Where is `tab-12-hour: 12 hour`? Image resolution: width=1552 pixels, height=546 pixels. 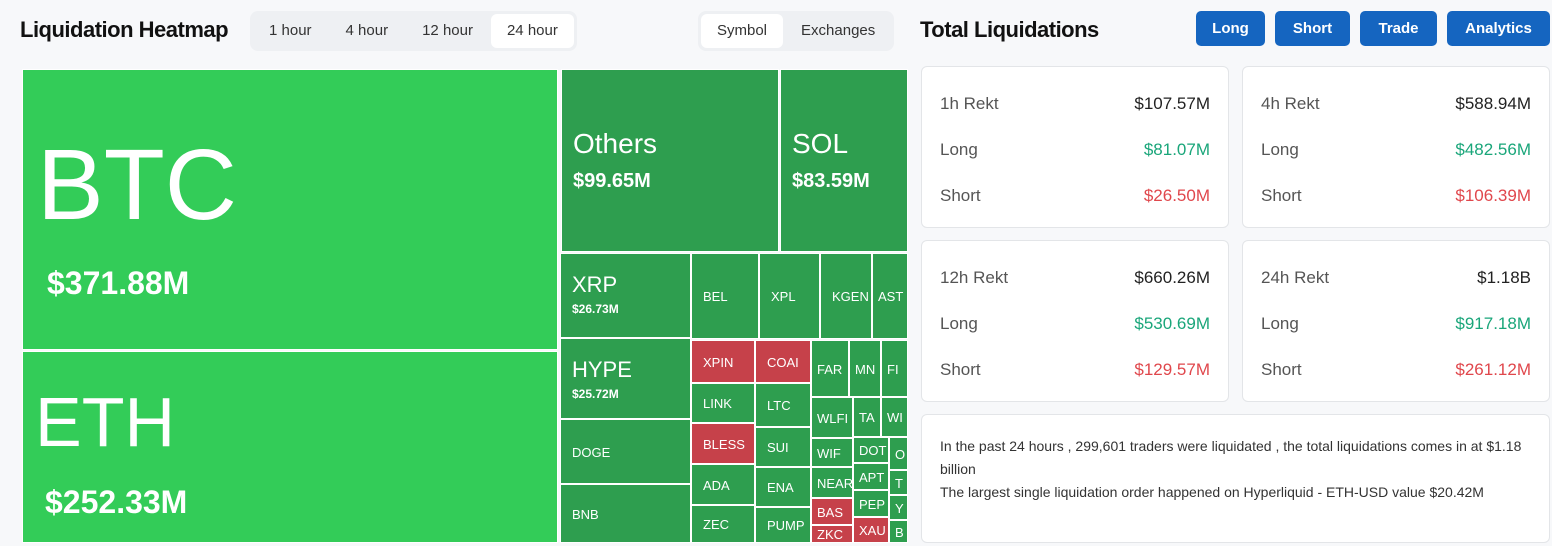 tab-12-hour: 12 hour is located at coordinates (447, 30).